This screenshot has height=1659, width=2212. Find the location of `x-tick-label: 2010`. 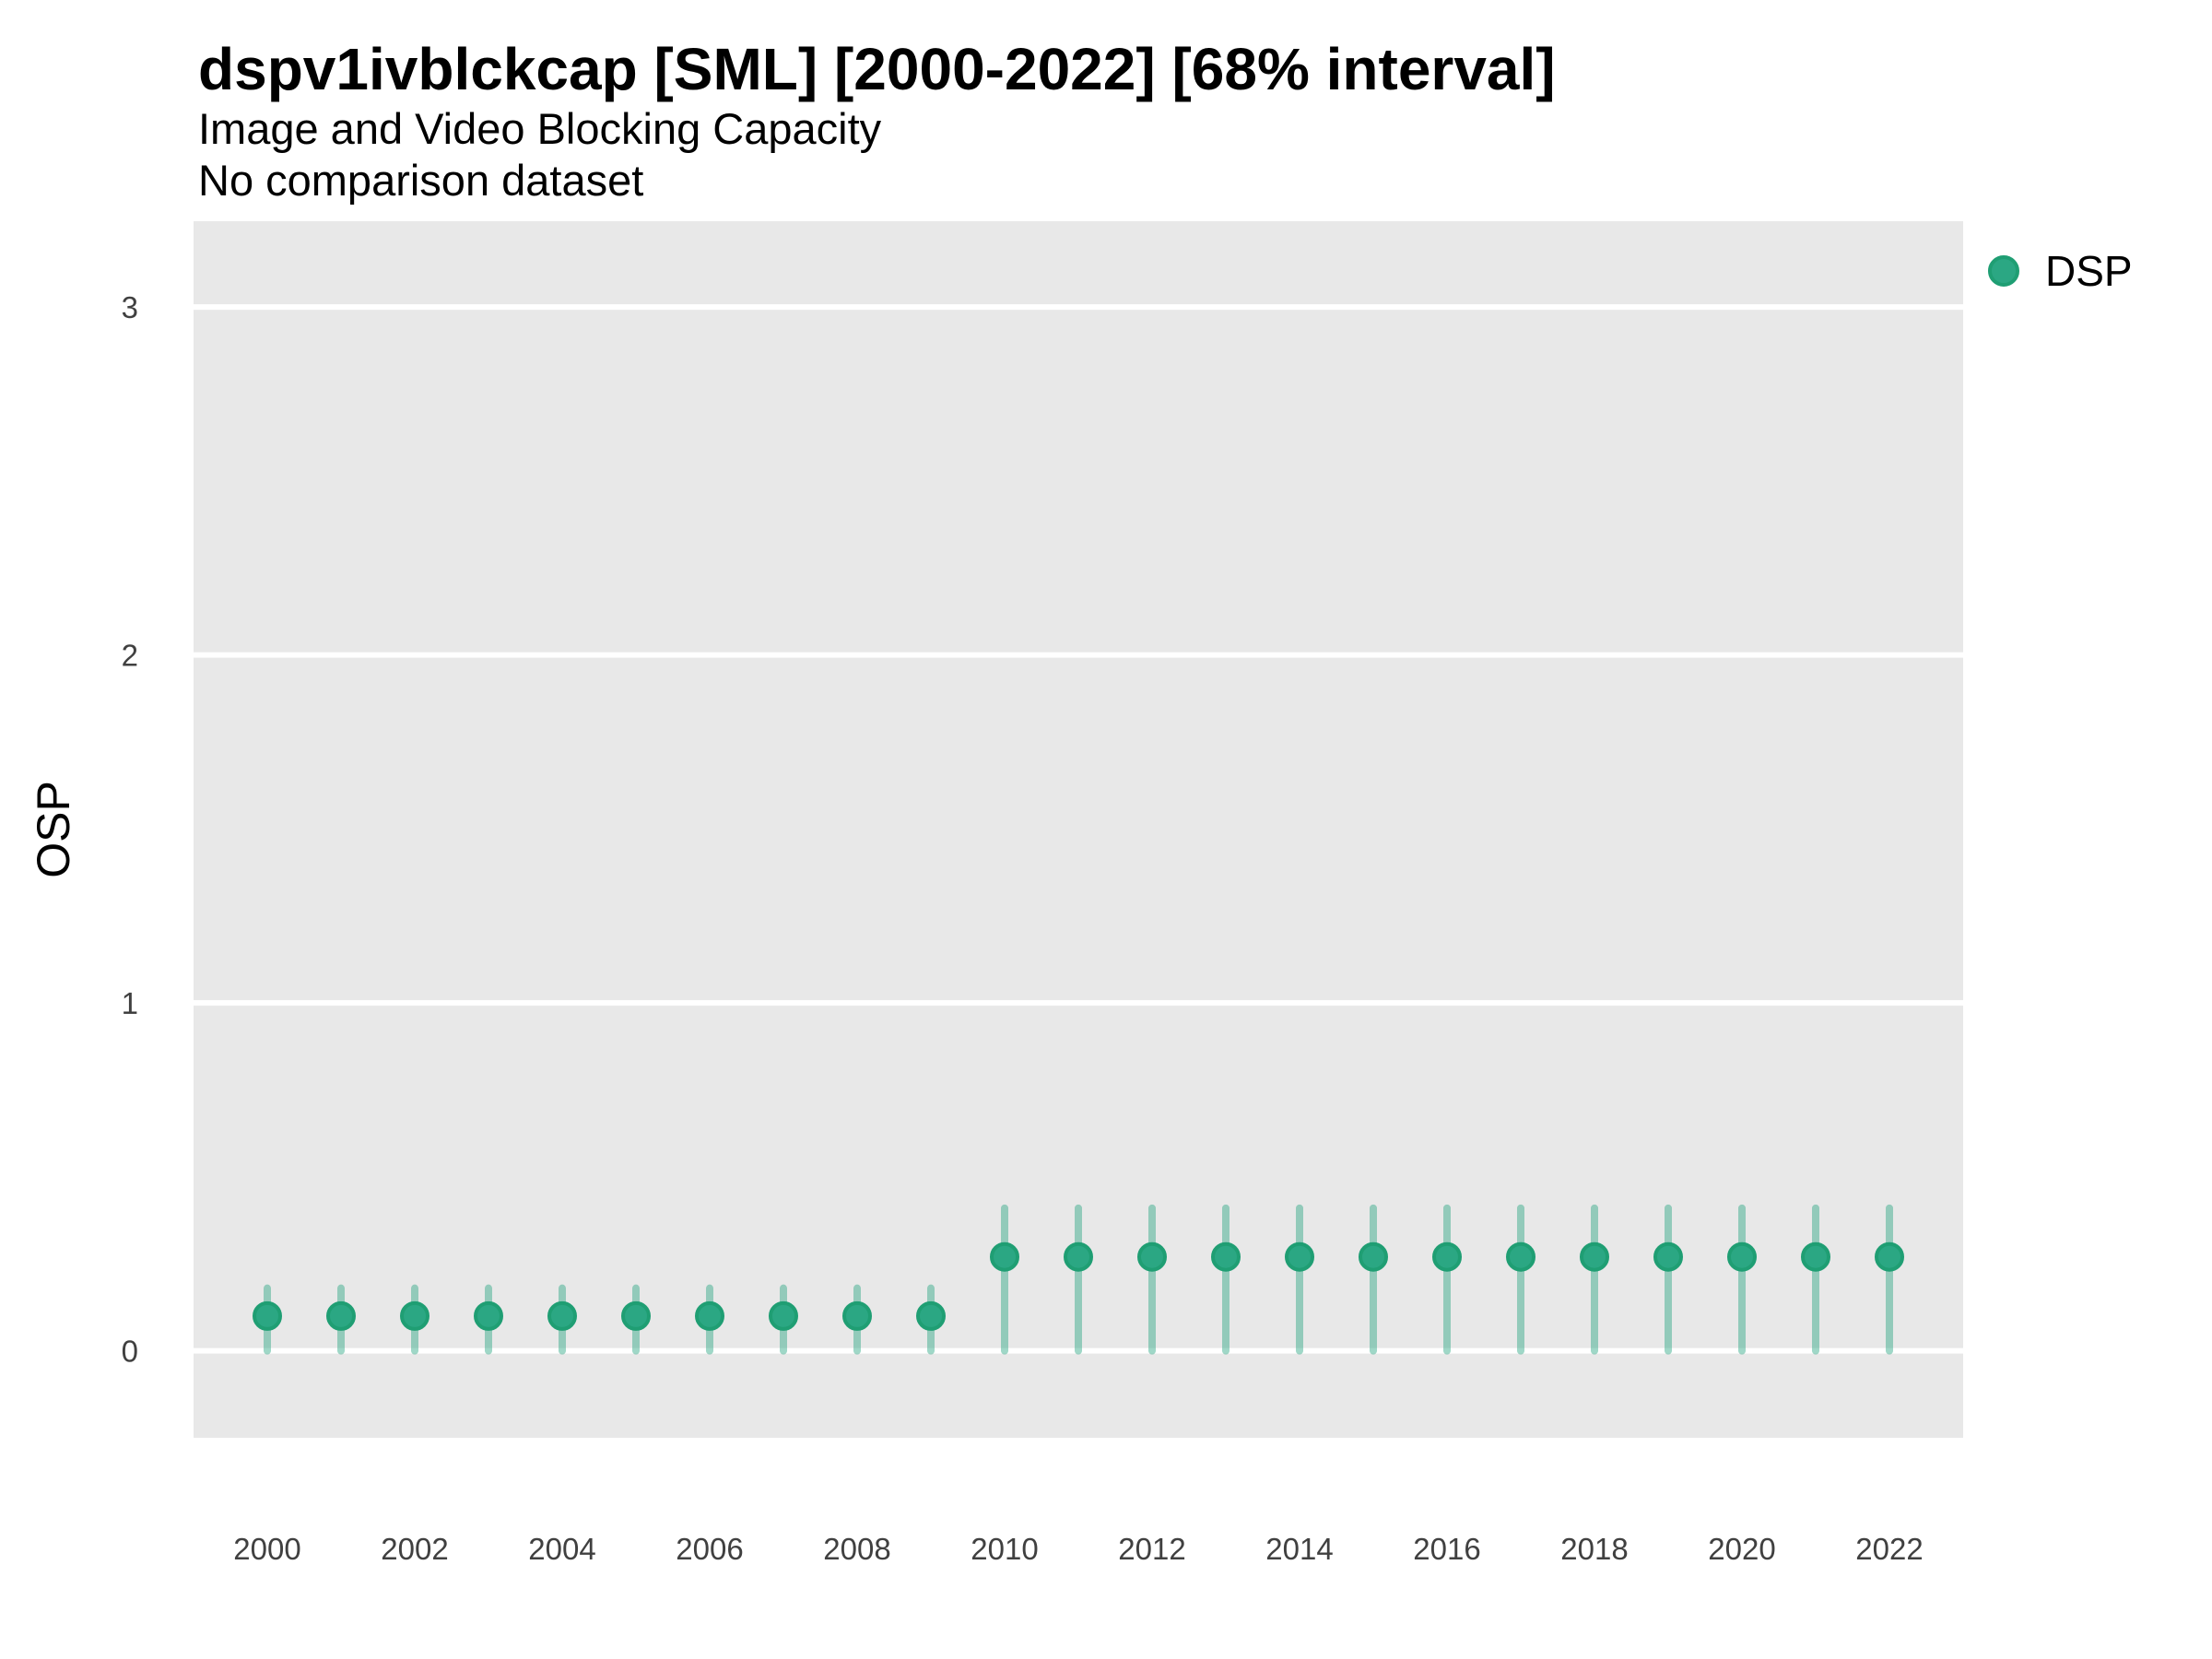

x-tick-label: 2010 is located at coordinates (1004, 1549).